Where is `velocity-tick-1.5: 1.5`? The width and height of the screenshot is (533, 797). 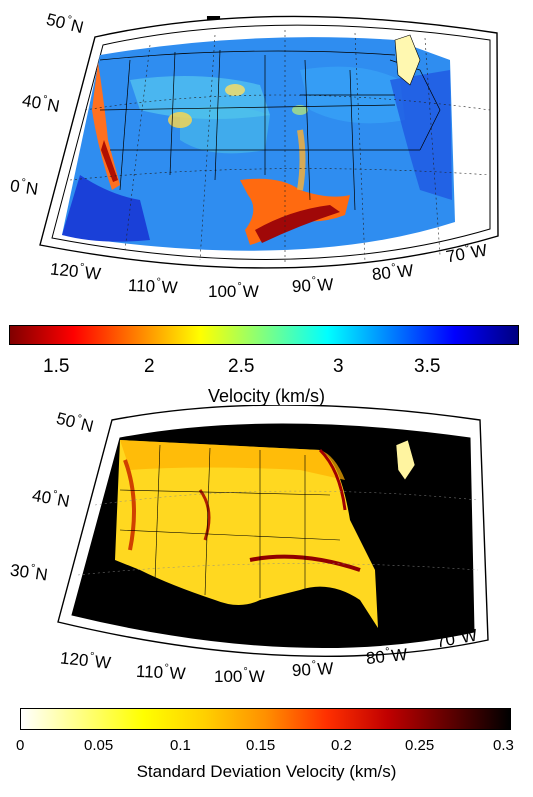
velocity-tick-1.5: 1.5 is located at coordinates (56, 366).